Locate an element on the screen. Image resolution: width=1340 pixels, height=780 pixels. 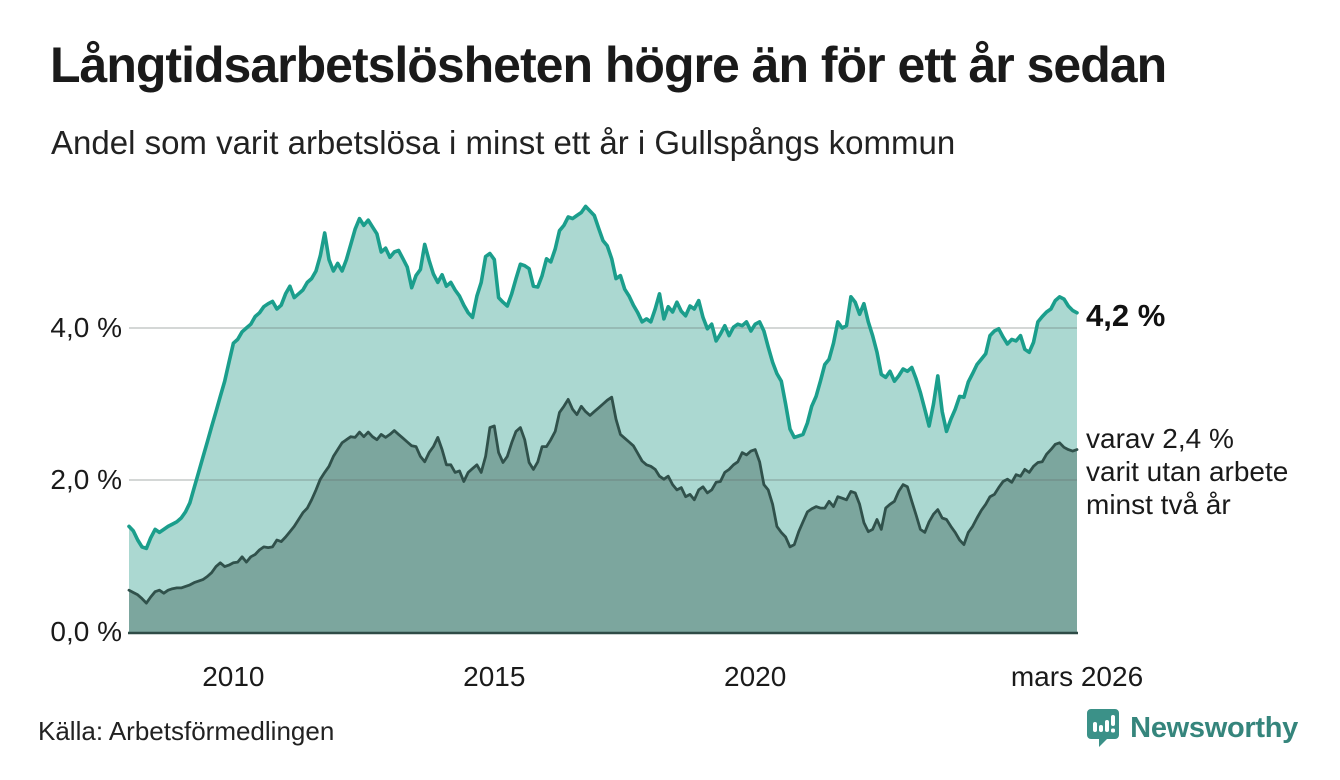
newsworthy-bubble-icon is located at coordinates (1103, 728).